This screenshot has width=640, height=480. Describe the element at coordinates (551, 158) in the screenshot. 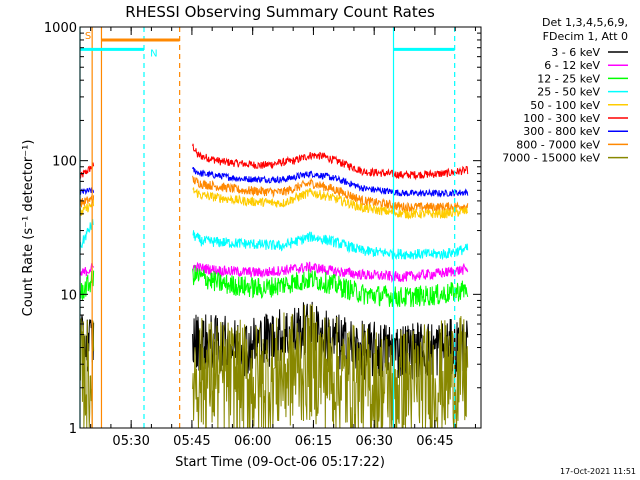

I see `legend-label-9: 7000 - 15000 keV` at that location.